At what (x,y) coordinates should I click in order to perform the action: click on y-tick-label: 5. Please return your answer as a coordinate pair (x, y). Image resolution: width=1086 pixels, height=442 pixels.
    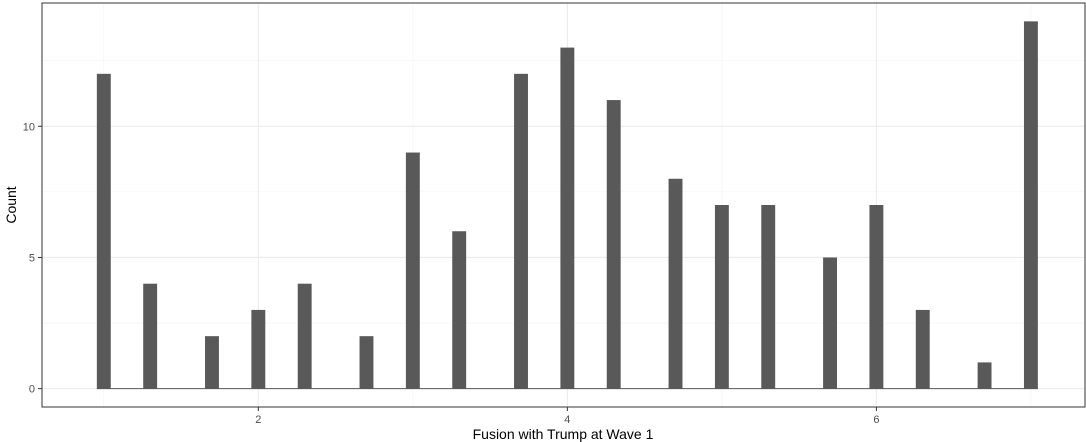
    Looking at the image, I should click on (32, 258).